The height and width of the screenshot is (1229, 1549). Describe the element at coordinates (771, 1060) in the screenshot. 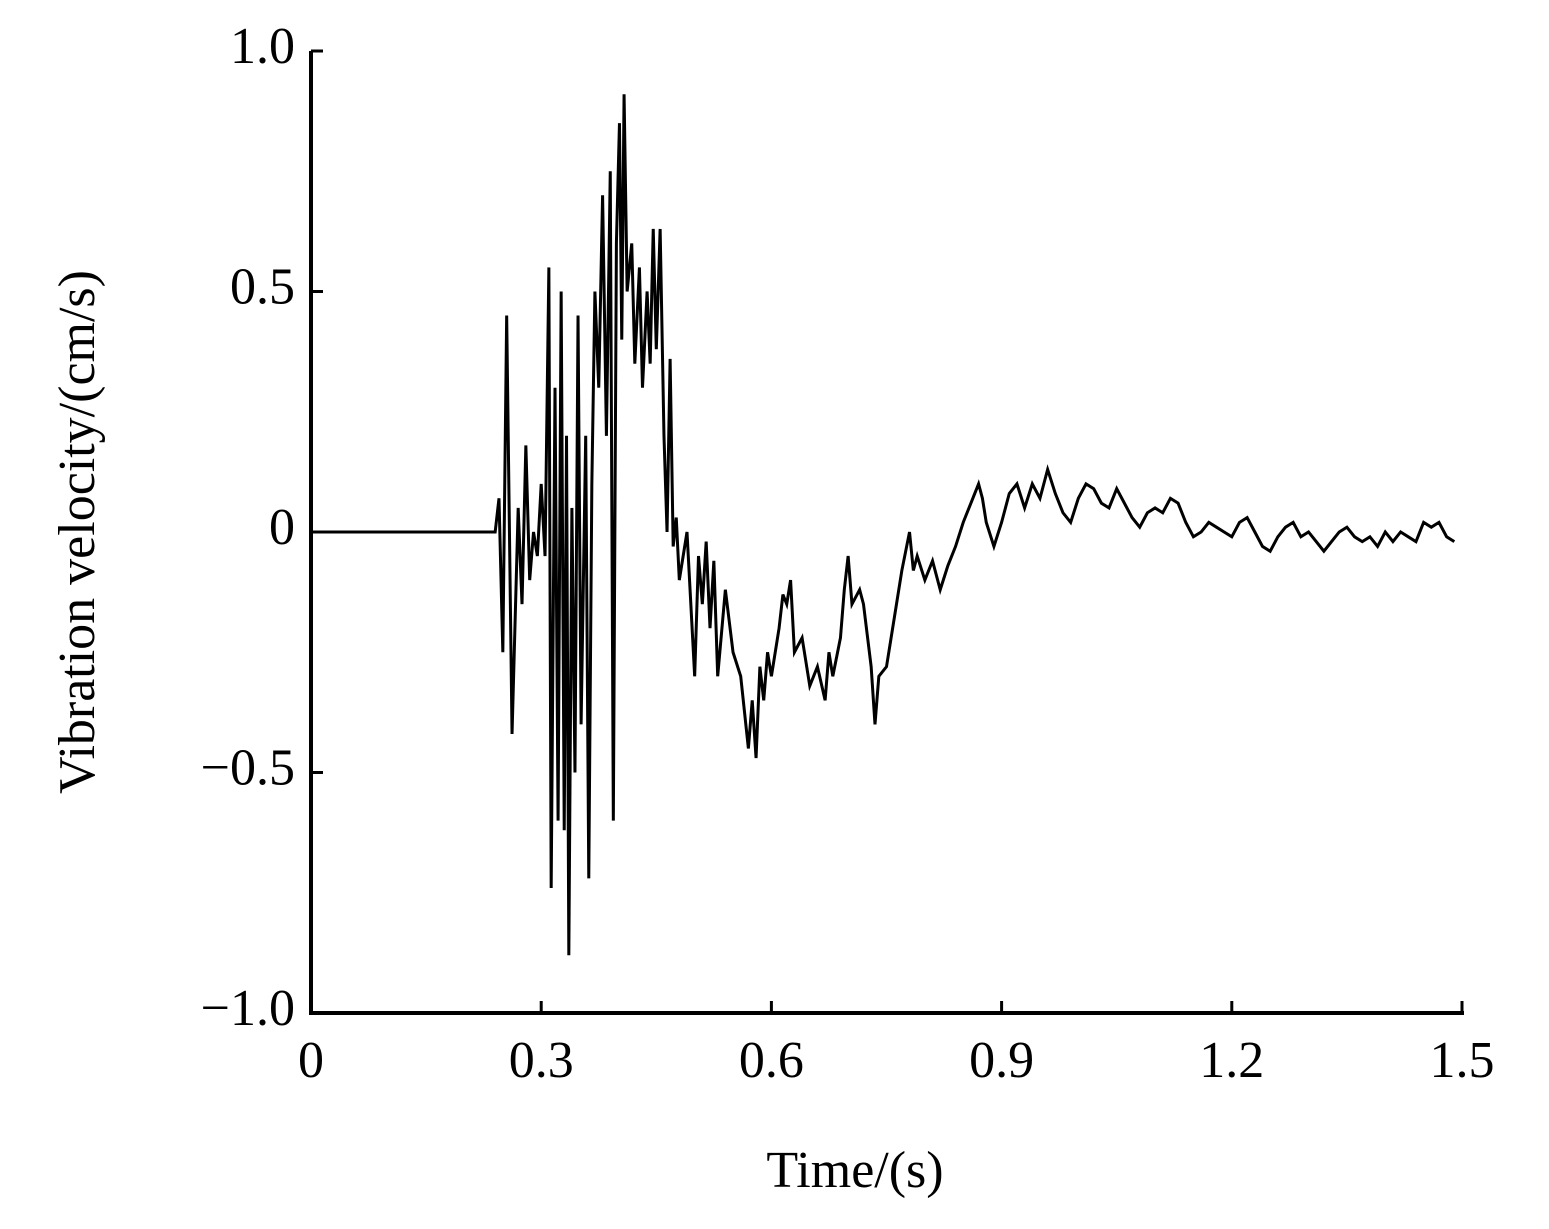

I see `x-tick-label: 0.6` at that location.